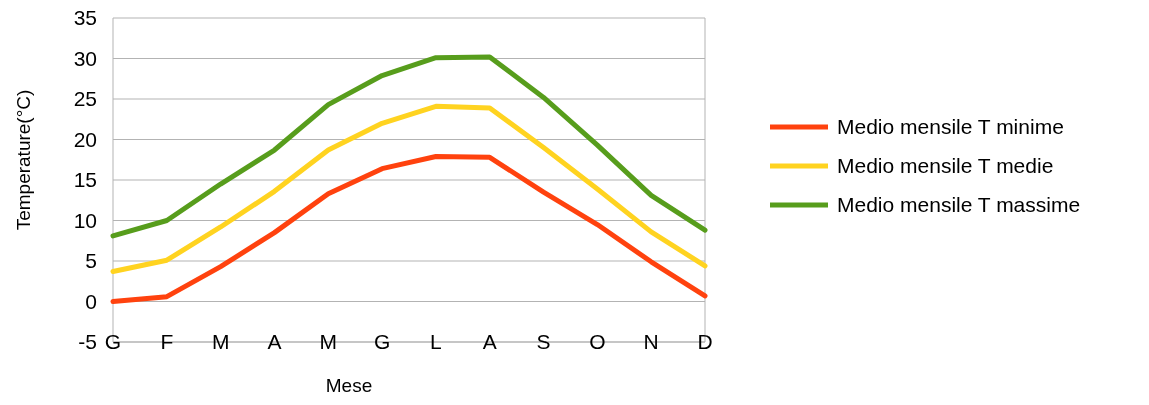 This screenshot has height=405, width=1149. What do you see at coordinates (597, 342) in the screenshot?
I see `x-tick-label: O` at bounding box center [597, 342].